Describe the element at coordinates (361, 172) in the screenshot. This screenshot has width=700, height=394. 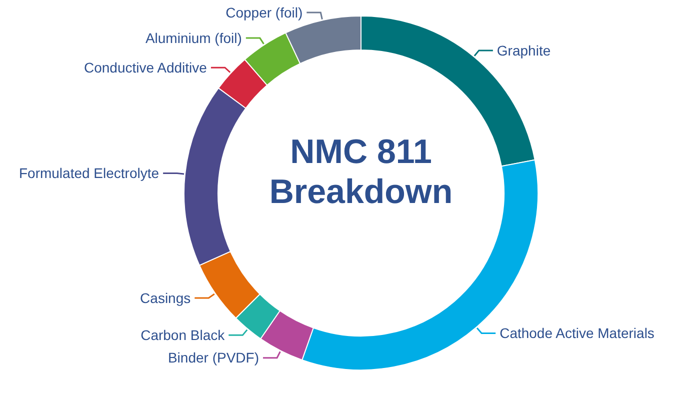
I see `text: NMC 811 Breakdown` at that location.